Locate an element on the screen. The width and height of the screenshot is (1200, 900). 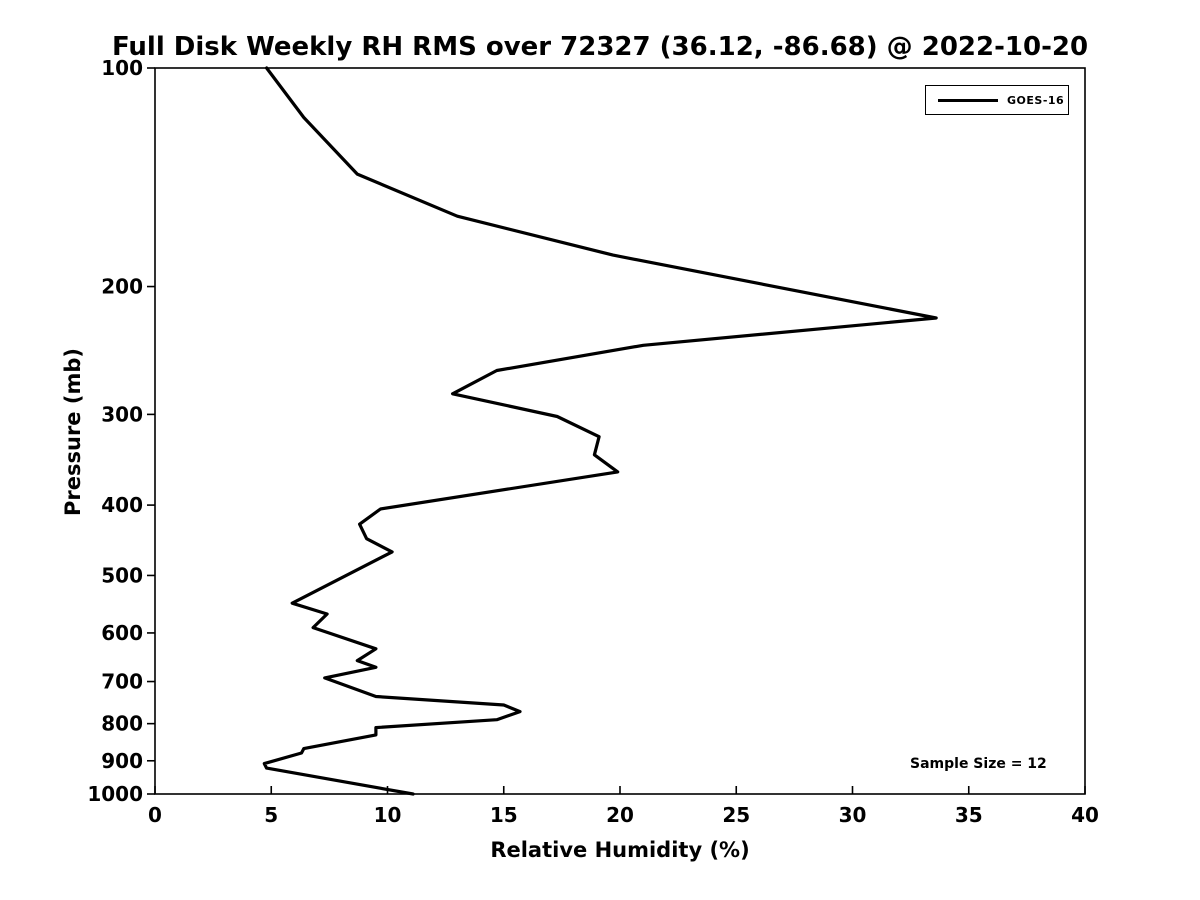
y-tick-label: 900 is located at coordinates (122, 761).